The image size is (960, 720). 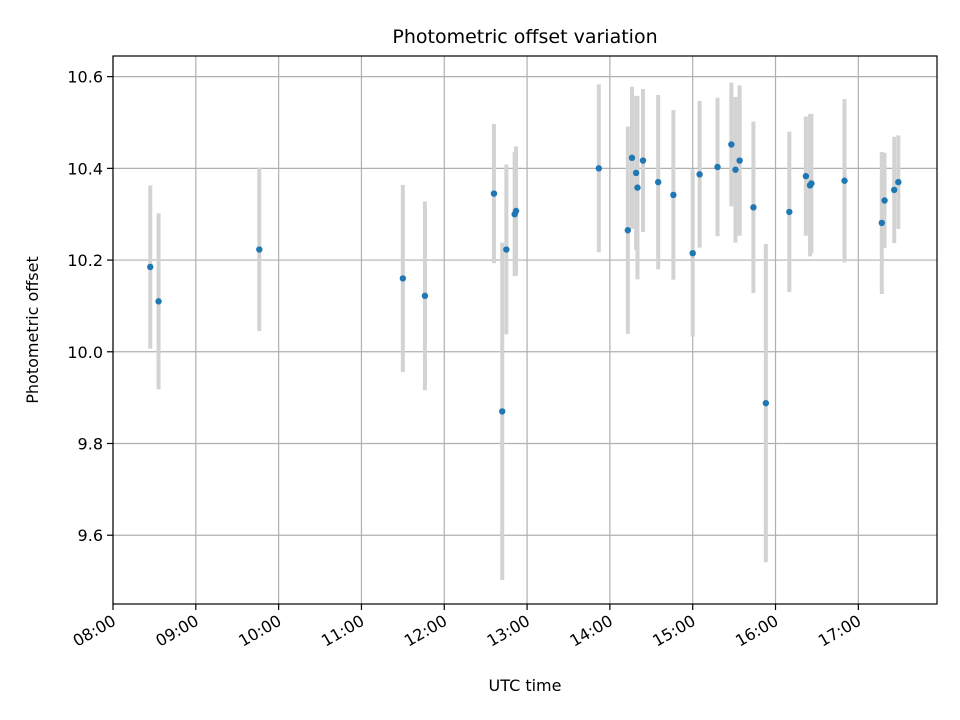 What do you see at coordinates (90, 535) in the screenshot?
I see `y-tick-label: 9.6` at bounding box center [90, 535].